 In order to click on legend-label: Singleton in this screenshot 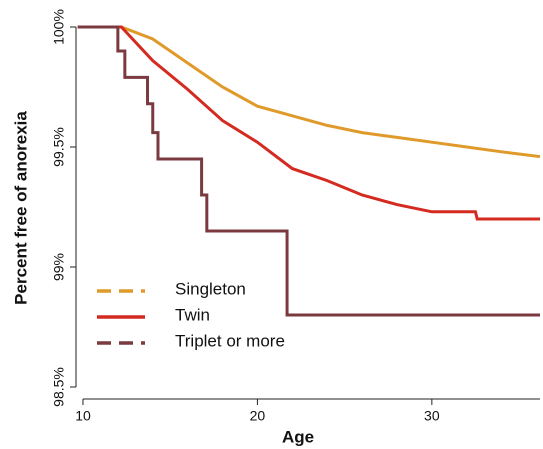, I will do `click(210, 288)`.